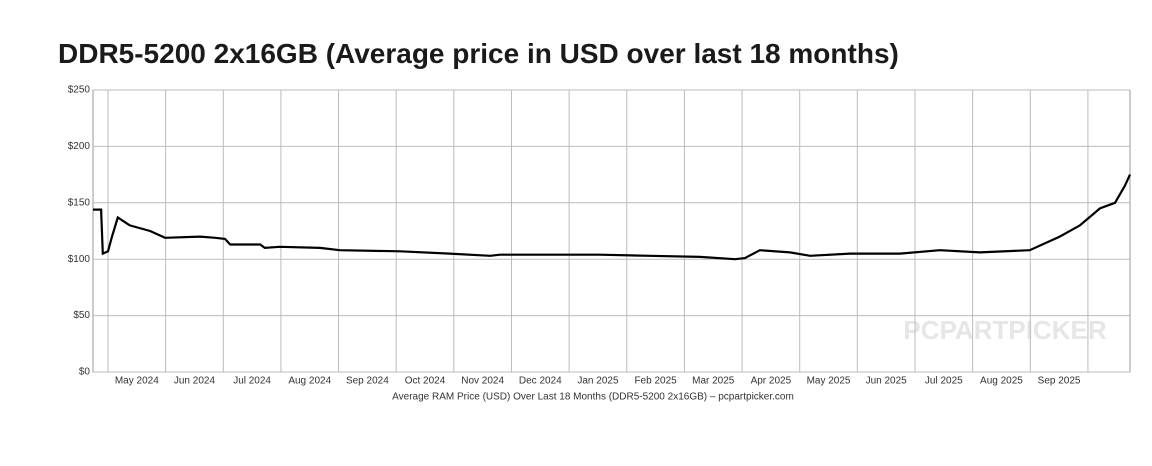 The height and width of the screenshot is (466, 1152). Describe the element at coordinates (655, 381) in the screenshot. I see `x-tick-label: Feb 2025` at that location.